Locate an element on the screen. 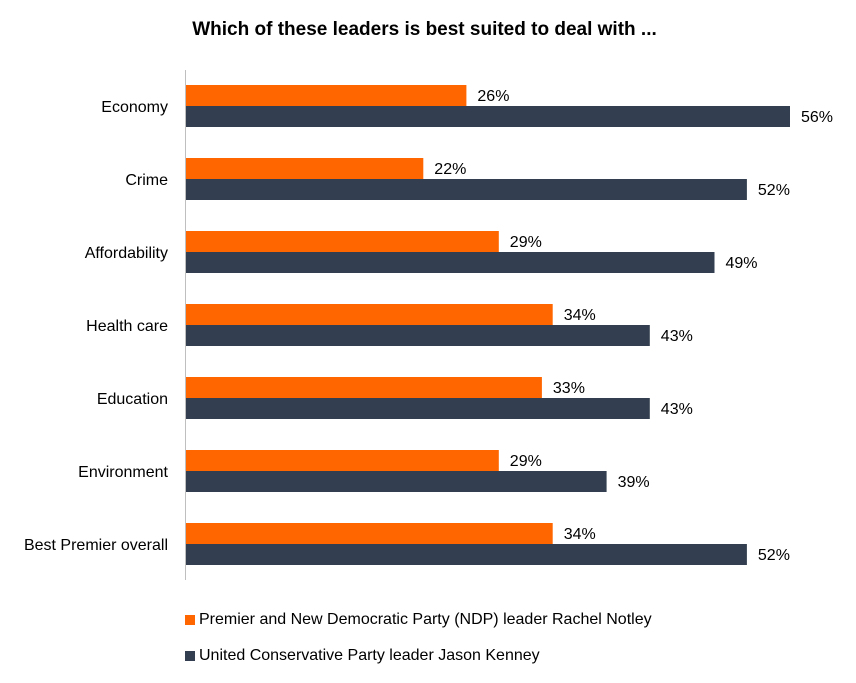 This screenshot has width=856, height=683. category-label: Health care is located at coordinates (127, 326).